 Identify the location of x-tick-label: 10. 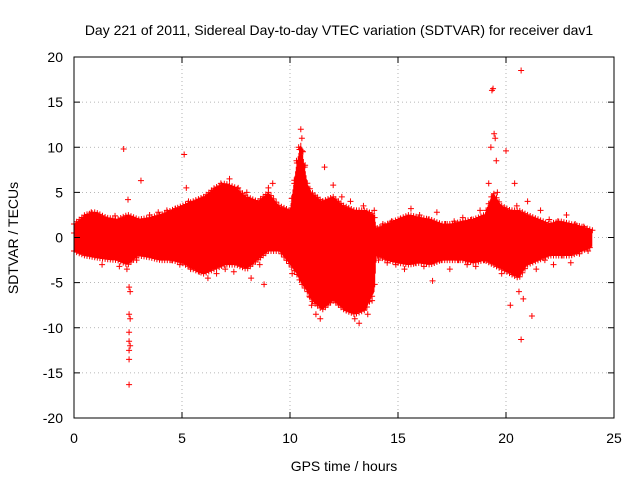
(290, 438).